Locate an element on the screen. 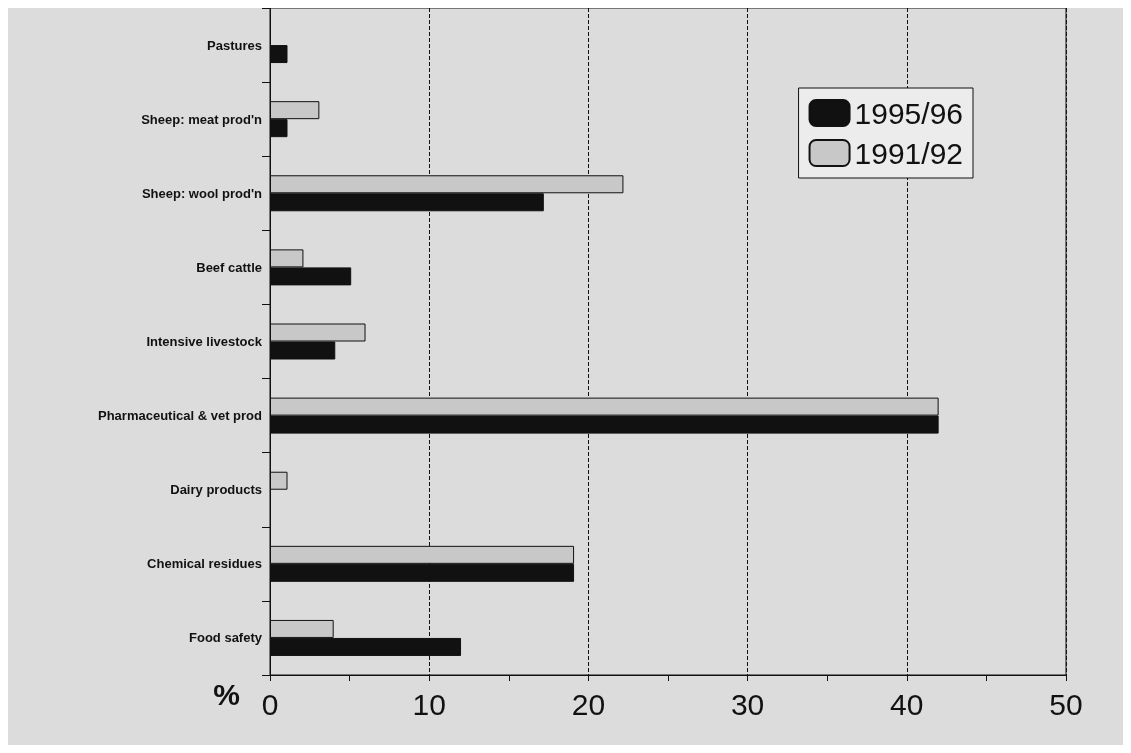 The height and width of the screenshot is (753, 1131). x-axis-title: % is located at coordinates (226, 694).